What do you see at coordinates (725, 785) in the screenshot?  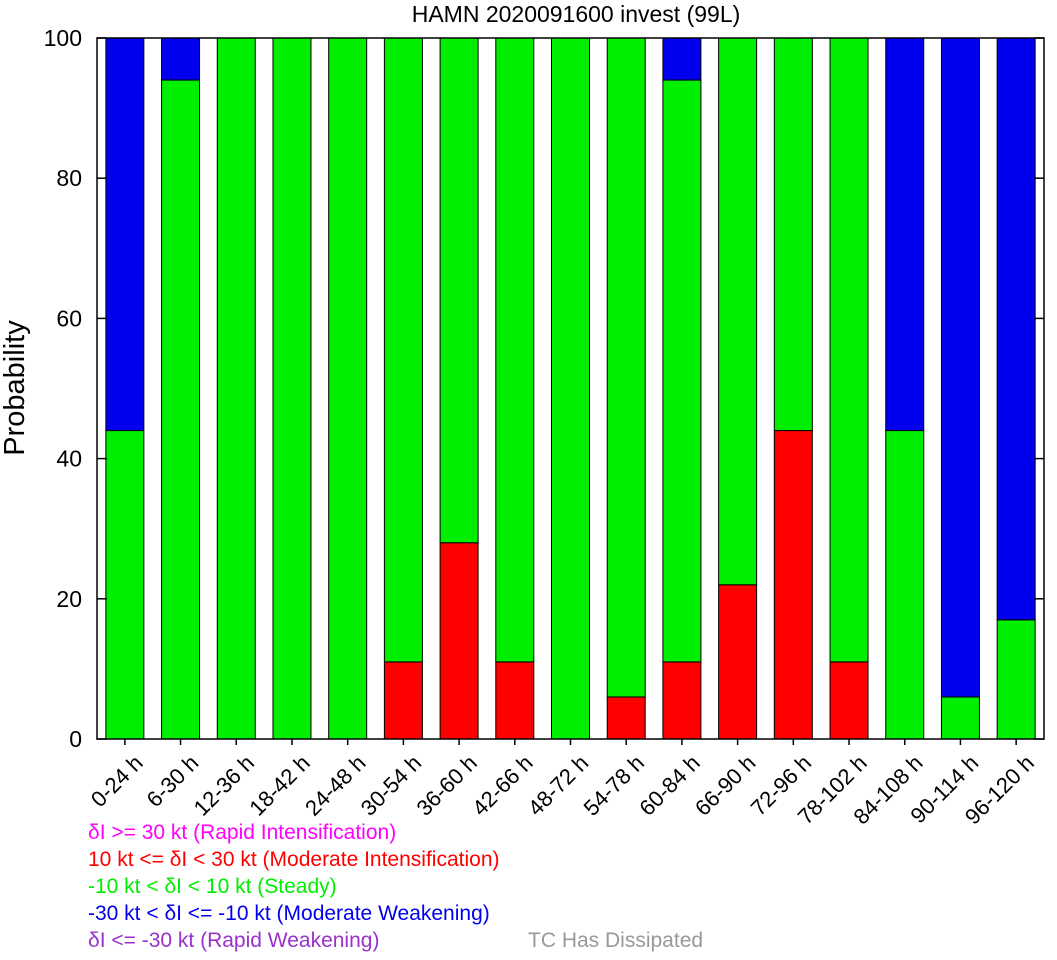 I see `x-tick-label: 66-90 h` at bounding box center [725, 785].